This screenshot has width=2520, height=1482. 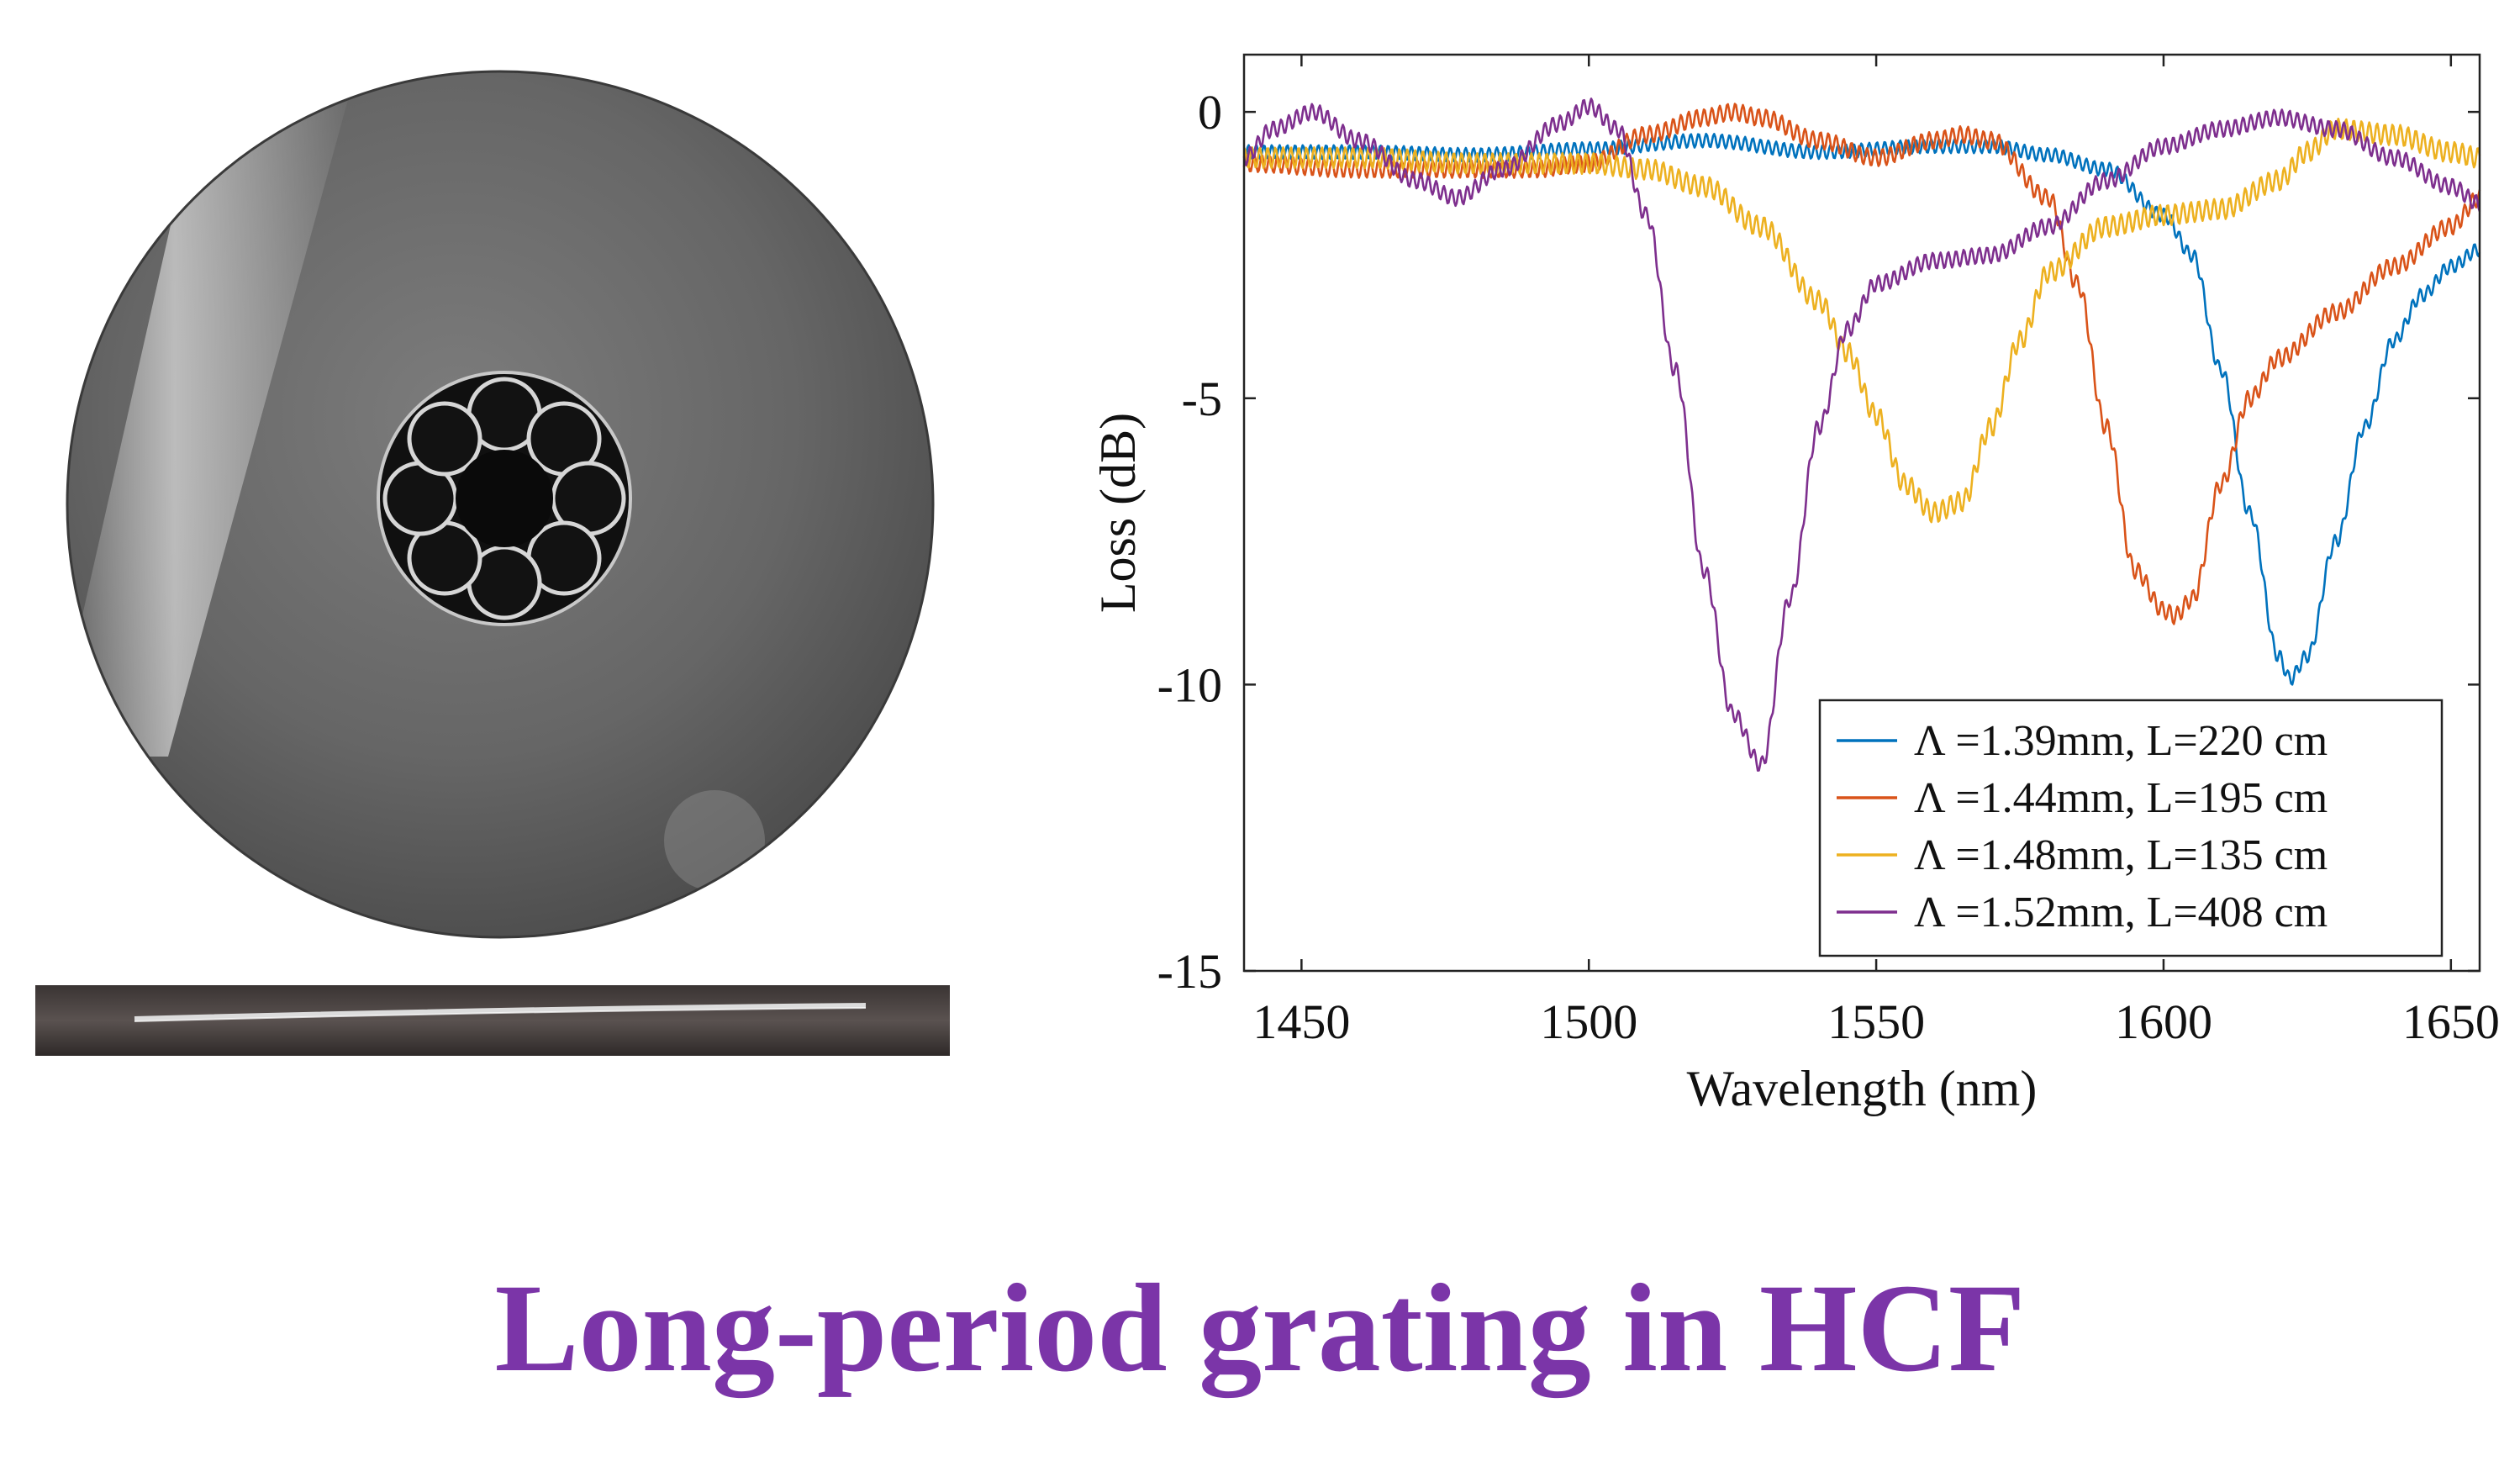 I want to click on legend-label: Λ =1.48mm, L=135 cm, so click(x=2121, y=855).